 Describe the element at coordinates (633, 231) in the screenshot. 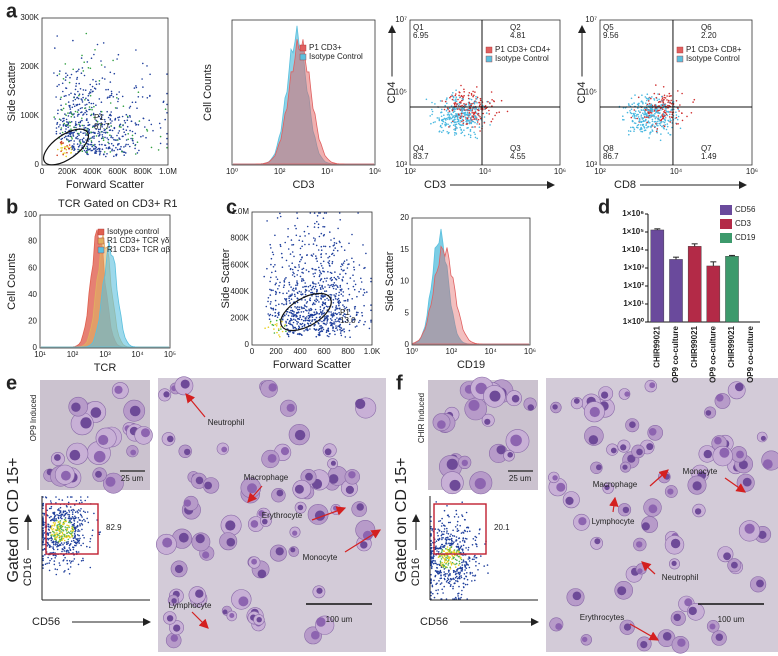

I see `y-tick-label: 1×10⁵` at that location.